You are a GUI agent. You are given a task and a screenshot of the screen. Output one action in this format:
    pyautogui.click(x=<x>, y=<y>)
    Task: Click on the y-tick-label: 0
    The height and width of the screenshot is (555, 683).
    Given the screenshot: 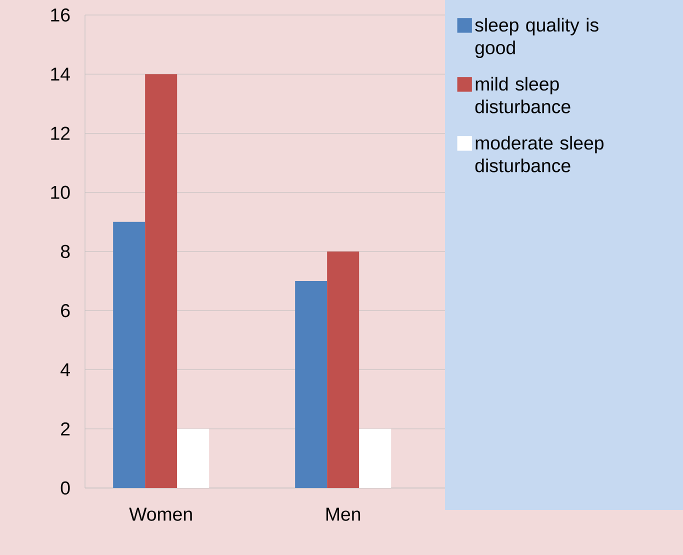 What is the action you would take?
    pyautogui.click(x=65, y=488)
    